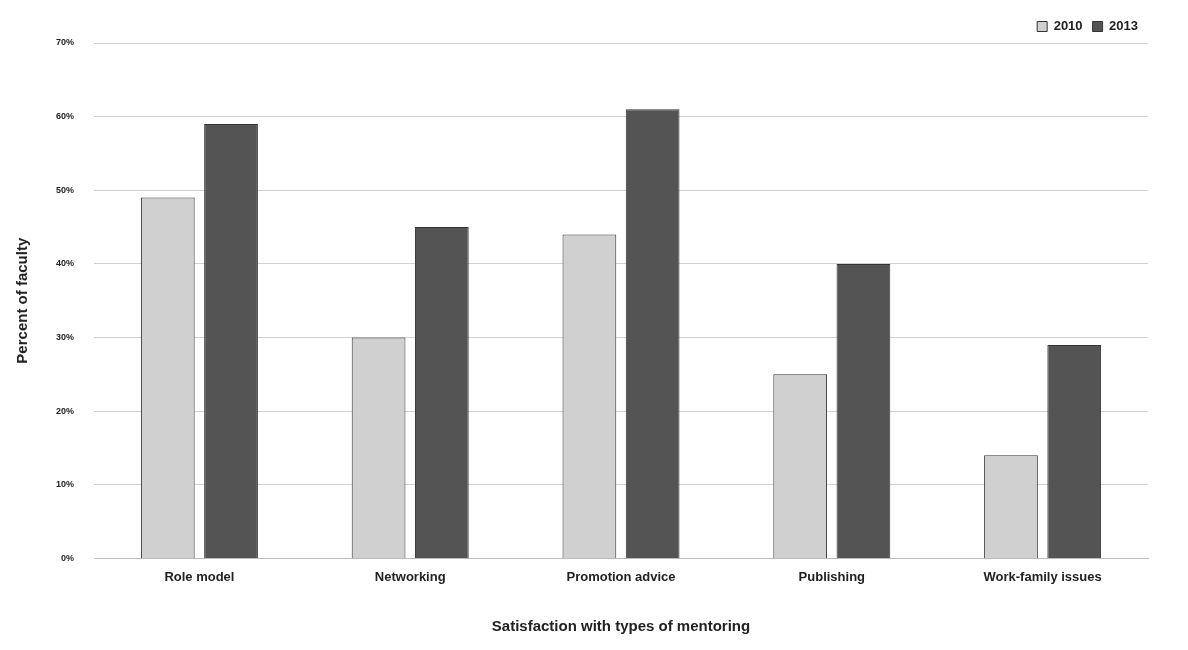 This screenshot has height=650, width=1188. I want to click on y-tick-label: 20%, so click(65, 410).